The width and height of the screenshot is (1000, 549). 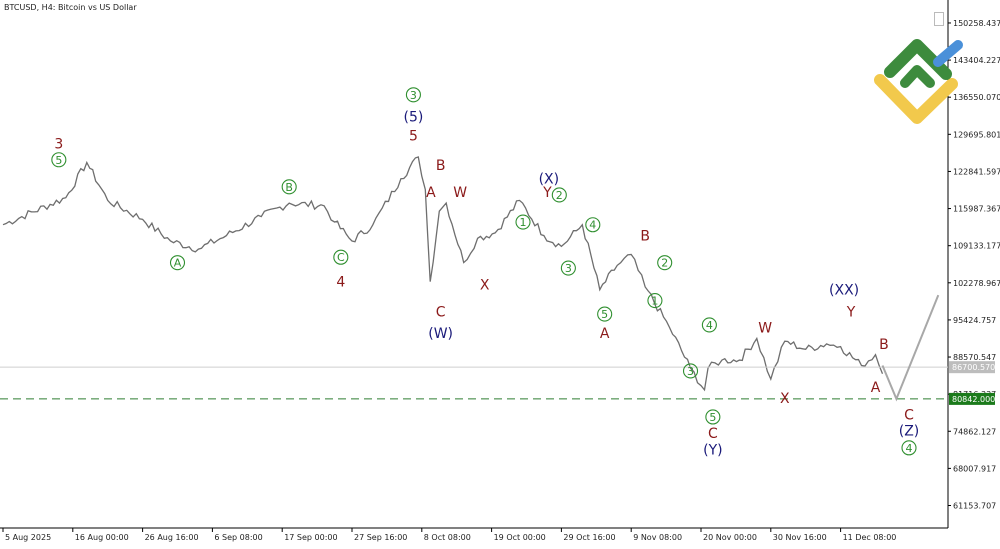 What do you see at coordinates (414, 117) in the screenshot?
I see `wave-label: (5)` at bounding box center [414, 117].